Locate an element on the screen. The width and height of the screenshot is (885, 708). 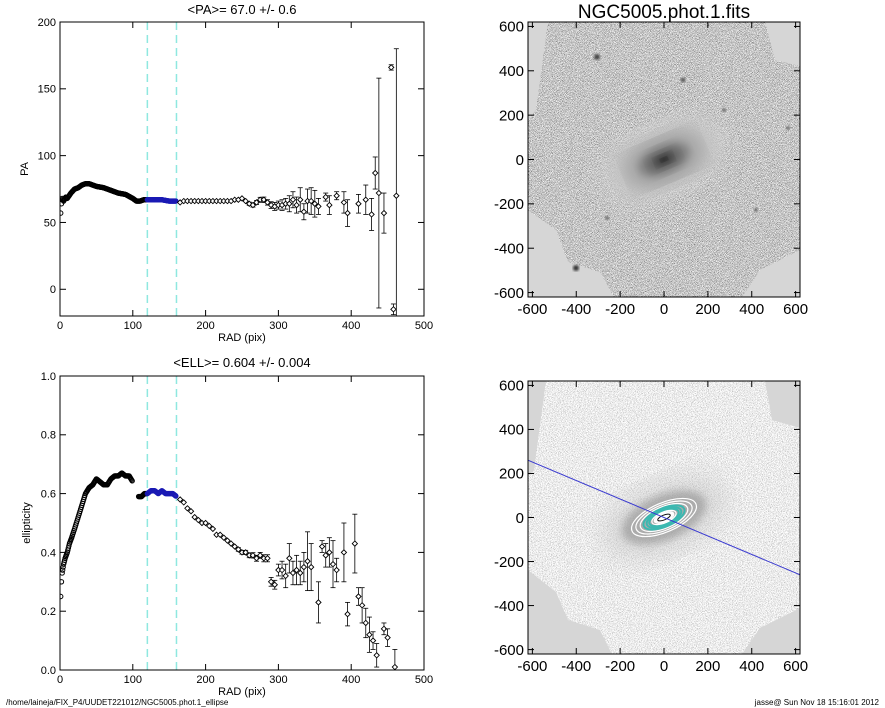
image-y-tick-label: 200 is located at coordinates (511, 115).